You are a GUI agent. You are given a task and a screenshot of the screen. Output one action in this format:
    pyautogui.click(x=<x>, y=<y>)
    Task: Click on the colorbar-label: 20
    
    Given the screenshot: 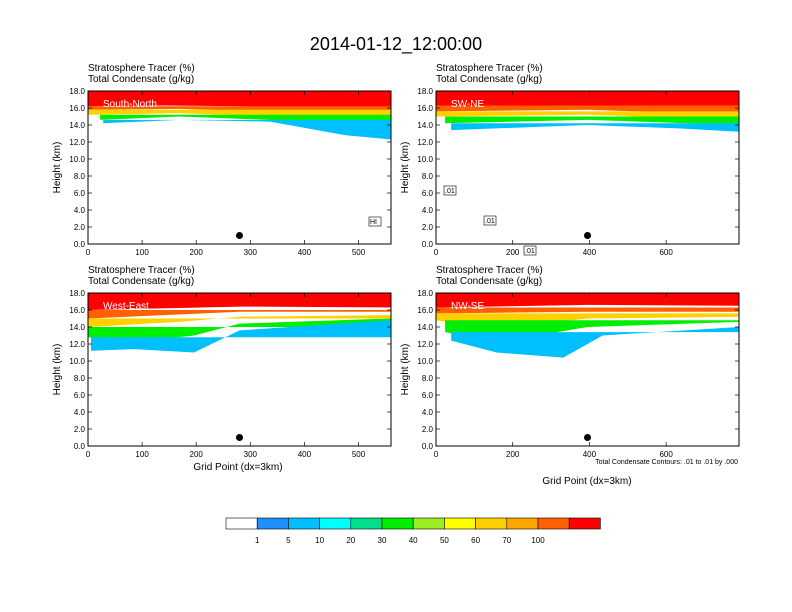 What is the action you would take?
    pyautogui.click(x=350, y=540)
    